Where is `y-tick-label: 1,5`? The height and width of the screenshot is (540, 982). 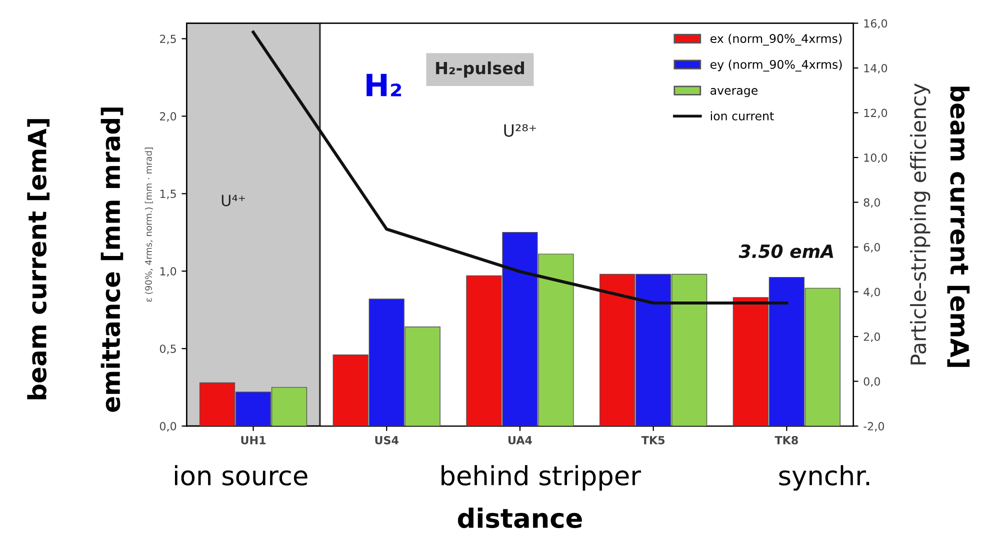 y-tick-label: 1,5 is located at coordinates (168, 195).